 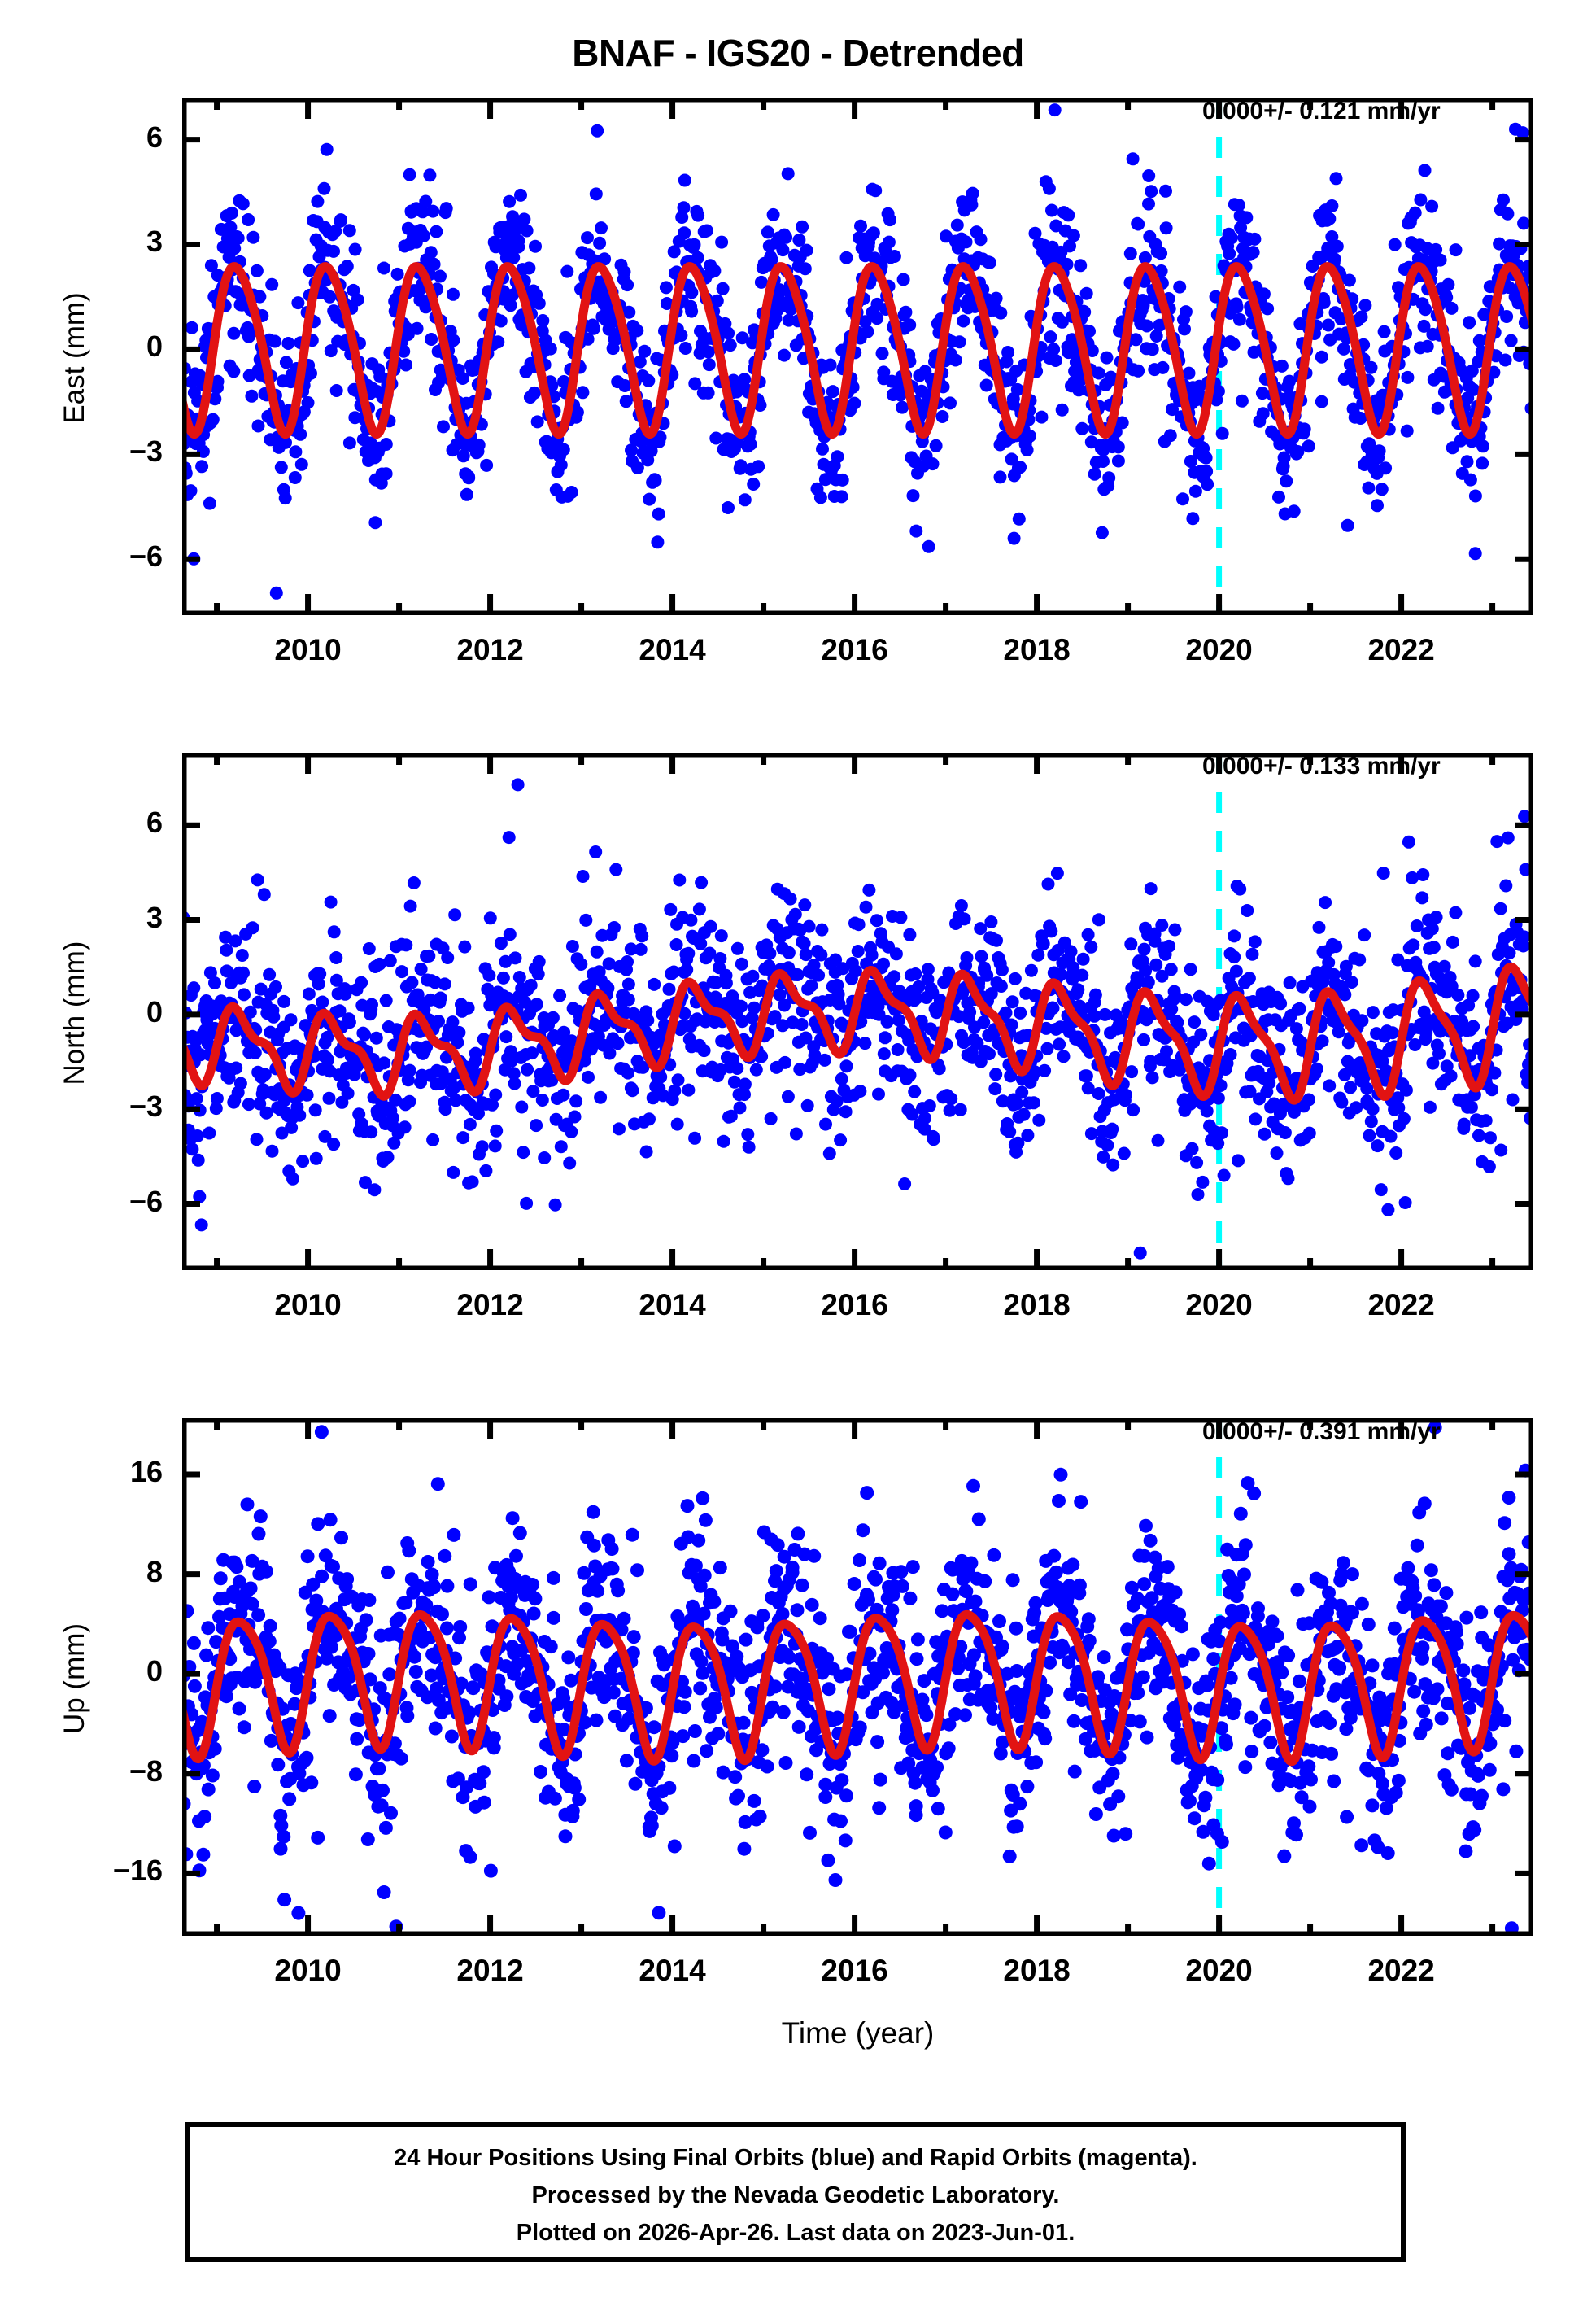 What do you see at coordinates (798, 53) in the screenshot?
I see `page-title: BNAF - IGS20 - Detrended` at bounding box center [798, 53].